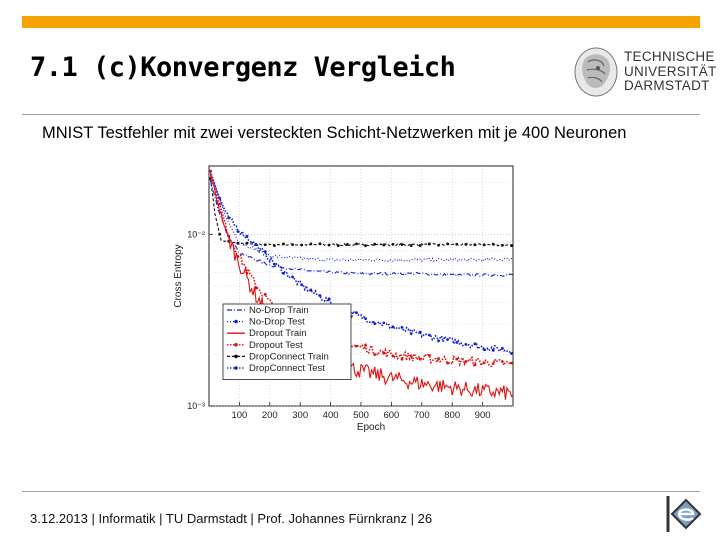  I want to click on legend-label: DropConnect Test, so click(287, 368).